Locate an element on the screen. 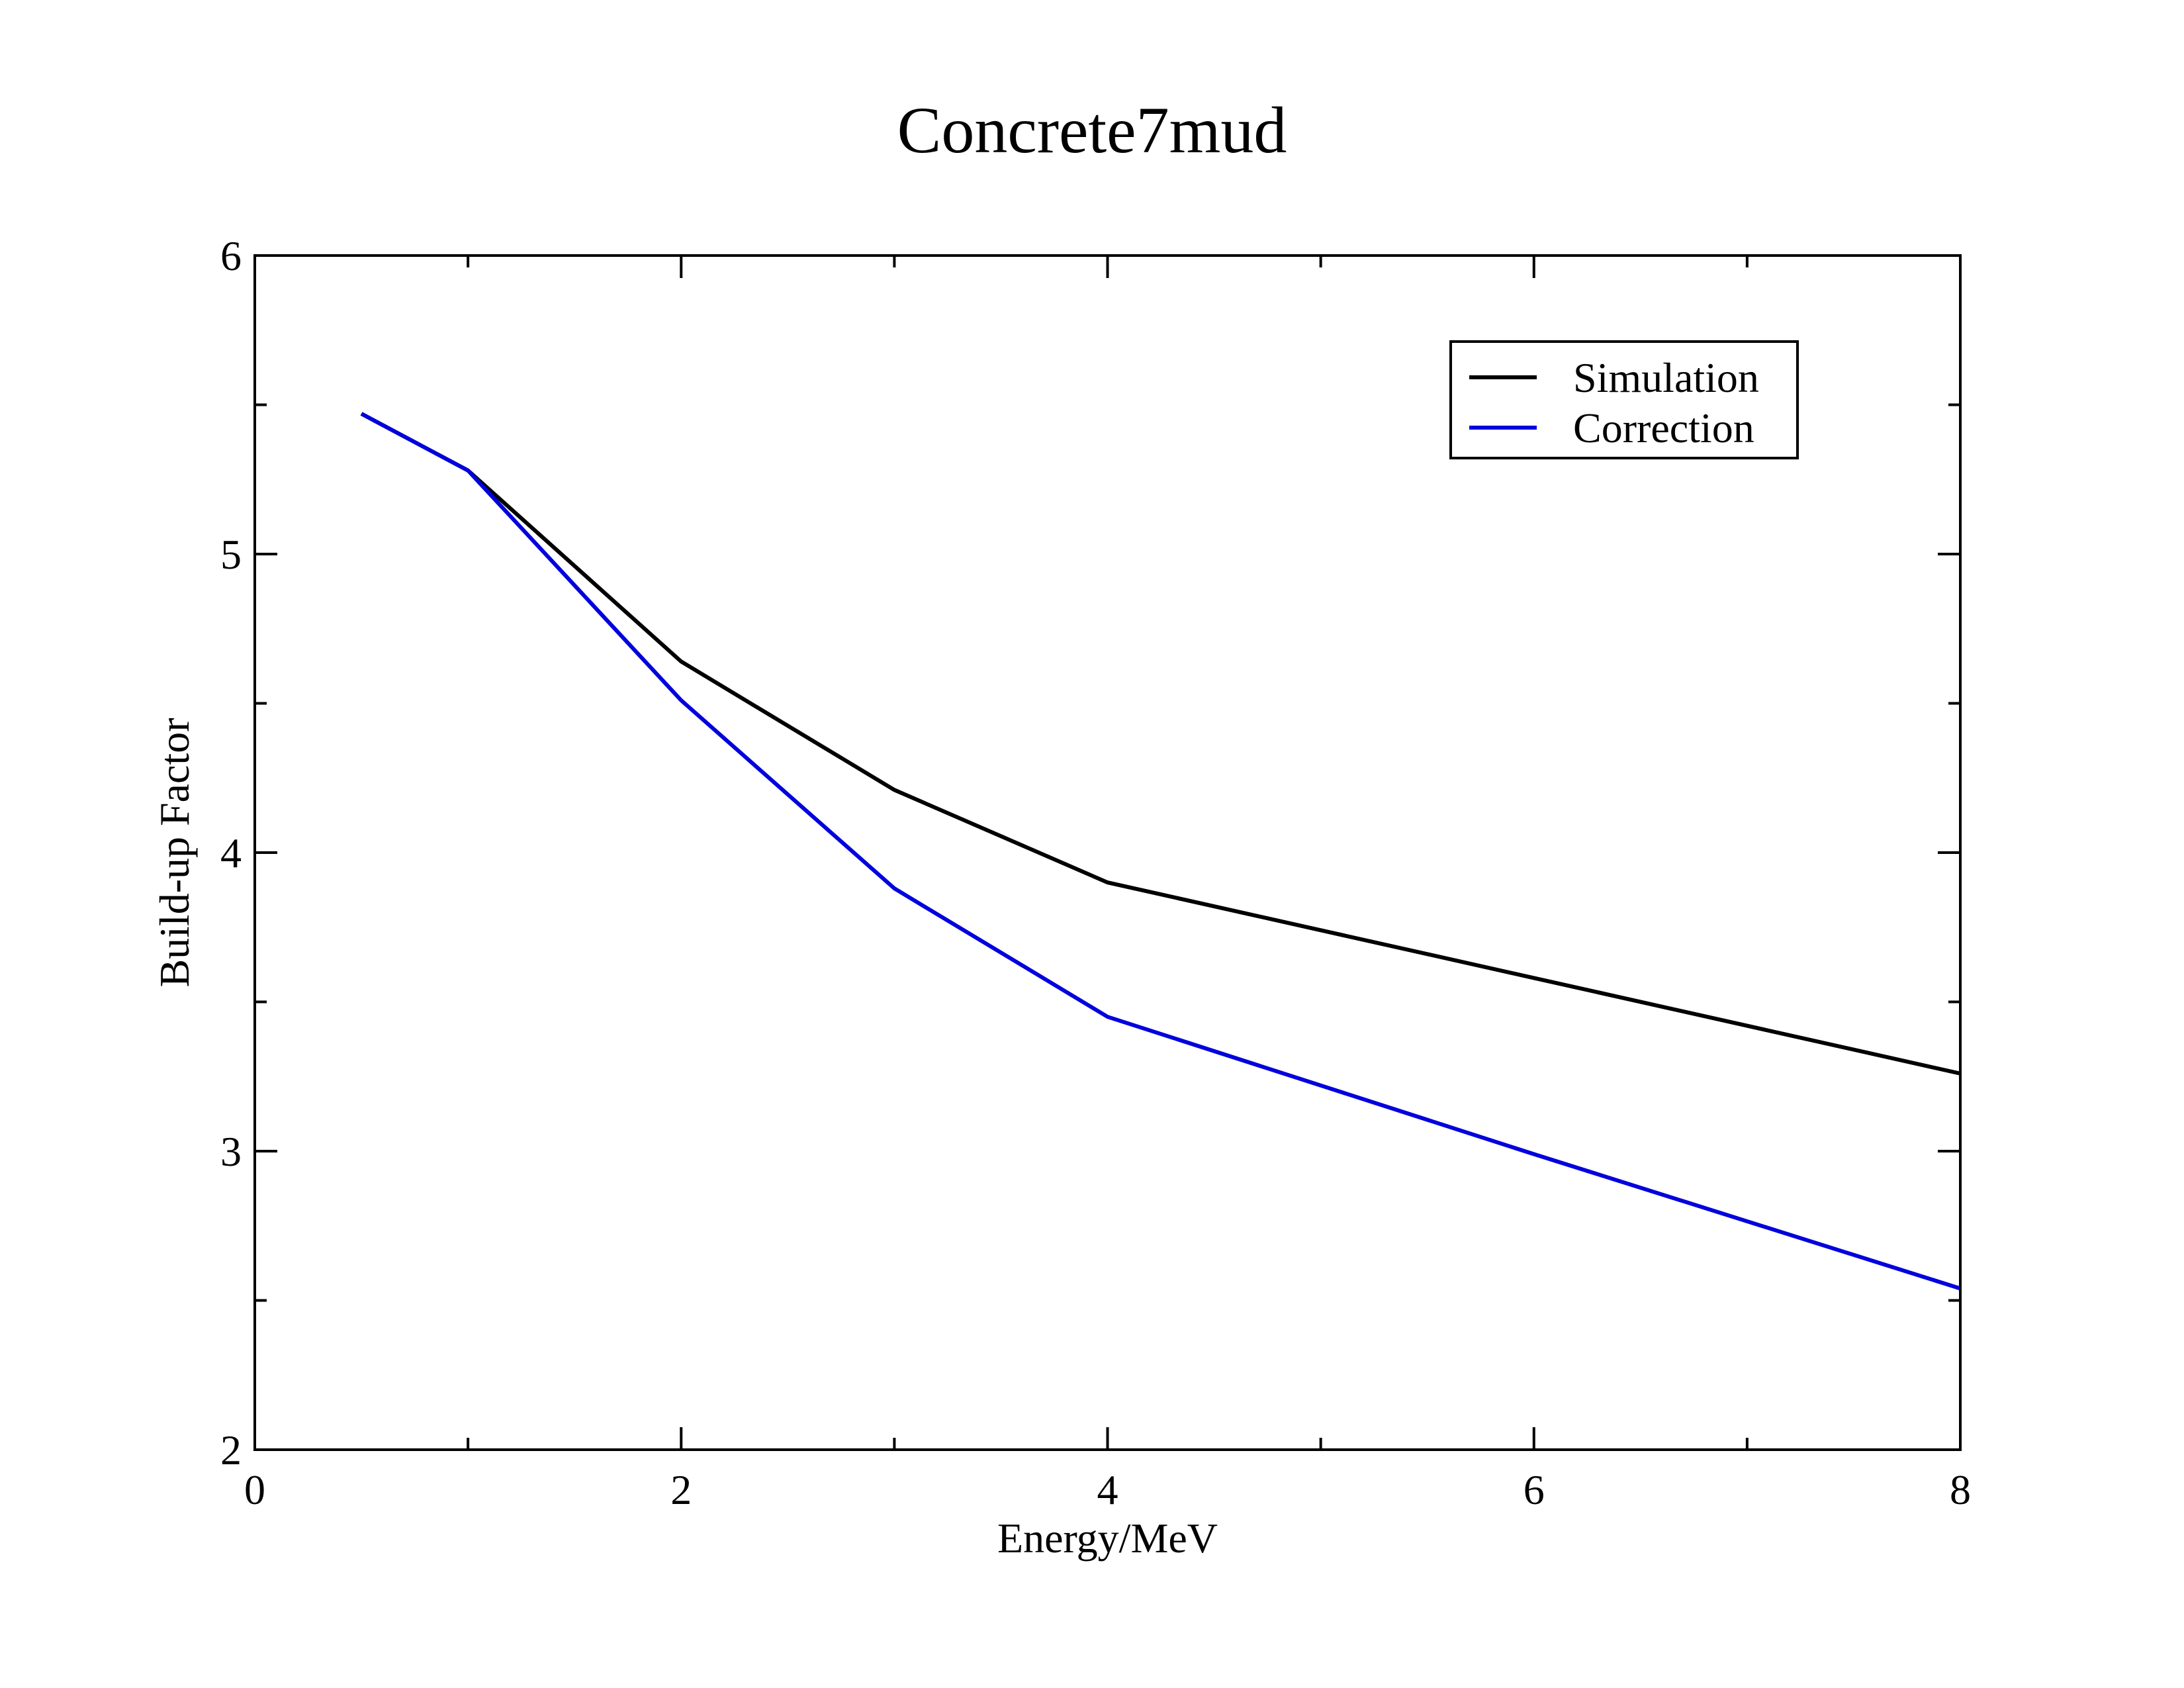  x-tick-label: 6 is located at coordinates (1534, 1489).